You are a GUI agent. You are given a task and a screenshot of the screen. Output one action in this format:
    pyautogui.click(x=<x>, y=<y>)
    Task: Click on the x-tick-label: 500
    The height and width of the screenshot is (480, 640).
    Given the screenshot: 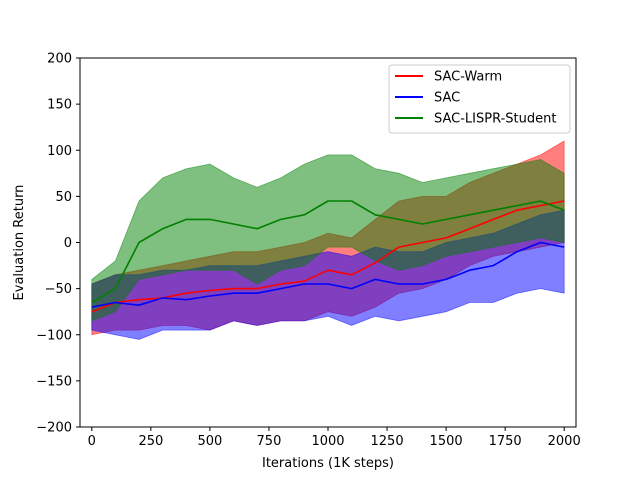 What is the action you would take?
    pyautogui.click(x=209, y=441)
    